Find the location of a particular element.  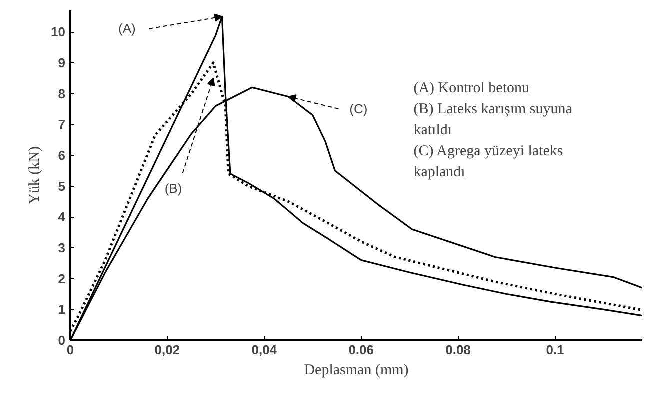

y-tick-label: 6 is located at coordinates (62, 155).